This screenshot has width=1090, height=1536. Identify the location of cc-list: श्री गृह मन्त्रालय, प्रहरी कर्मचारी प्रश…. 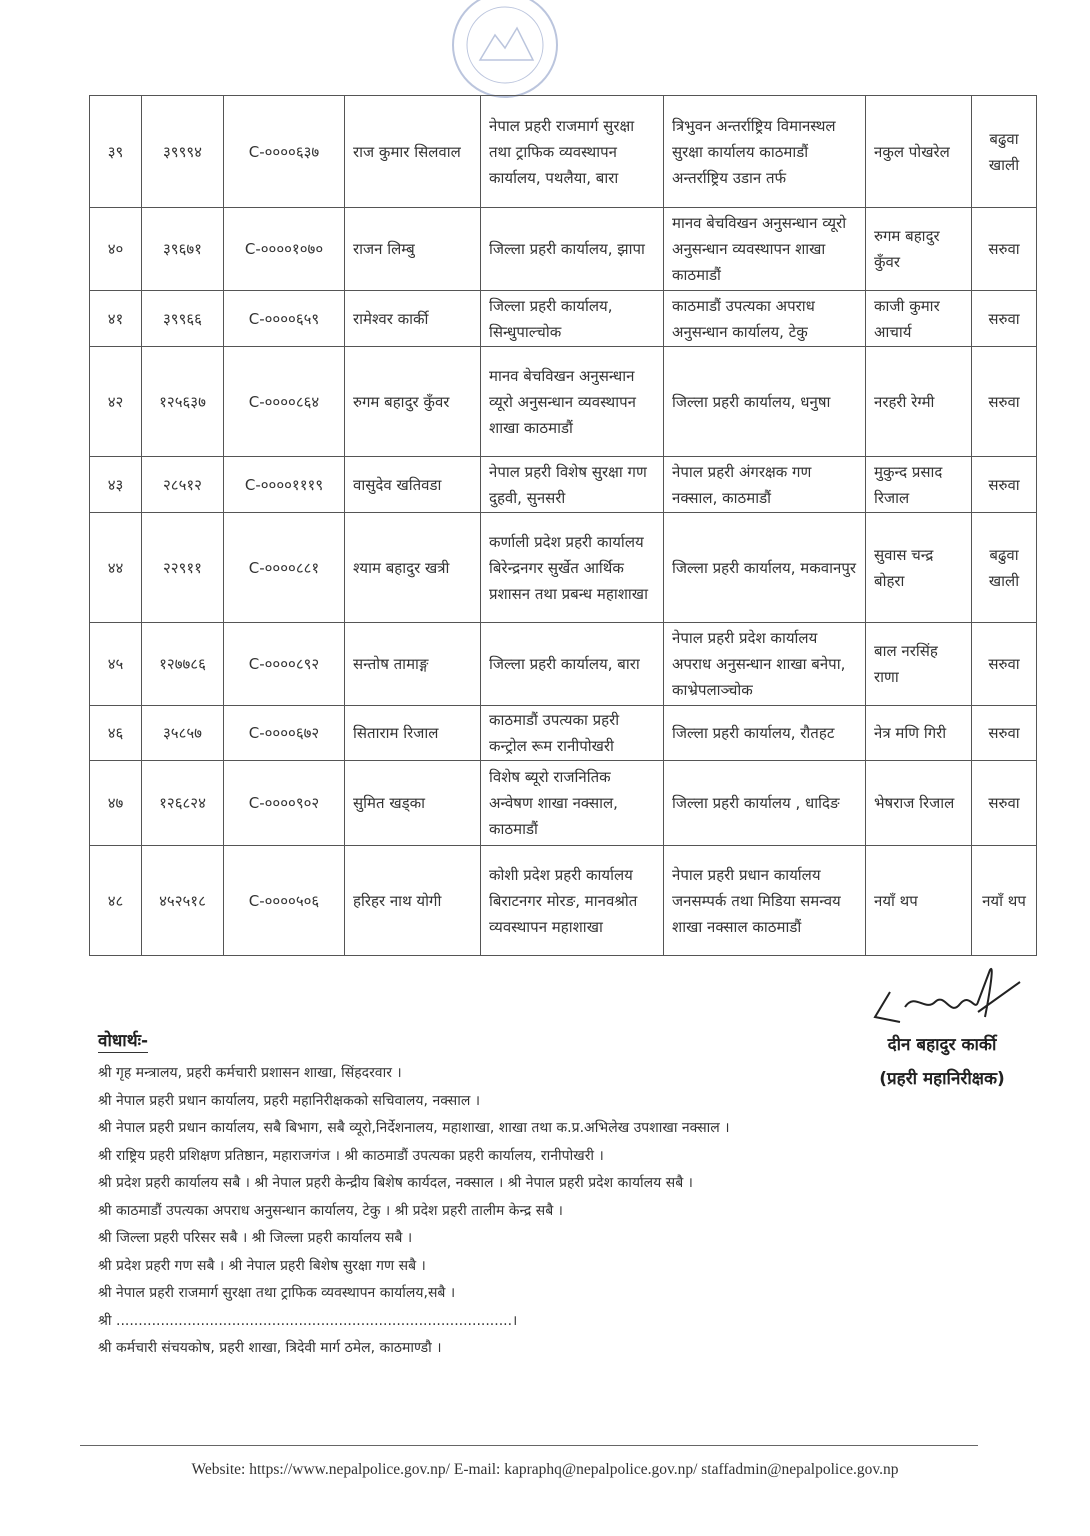
(414, 1211).